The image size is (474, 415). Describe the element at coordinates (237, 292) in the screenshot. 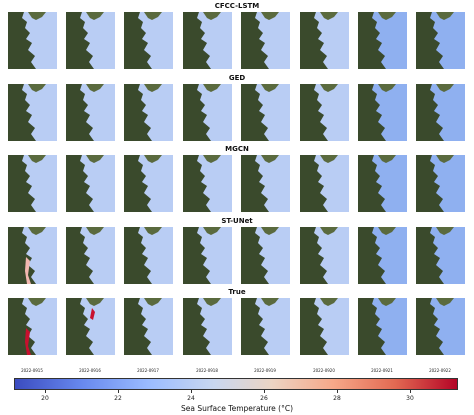

I see `row-title-true: True` at that location.